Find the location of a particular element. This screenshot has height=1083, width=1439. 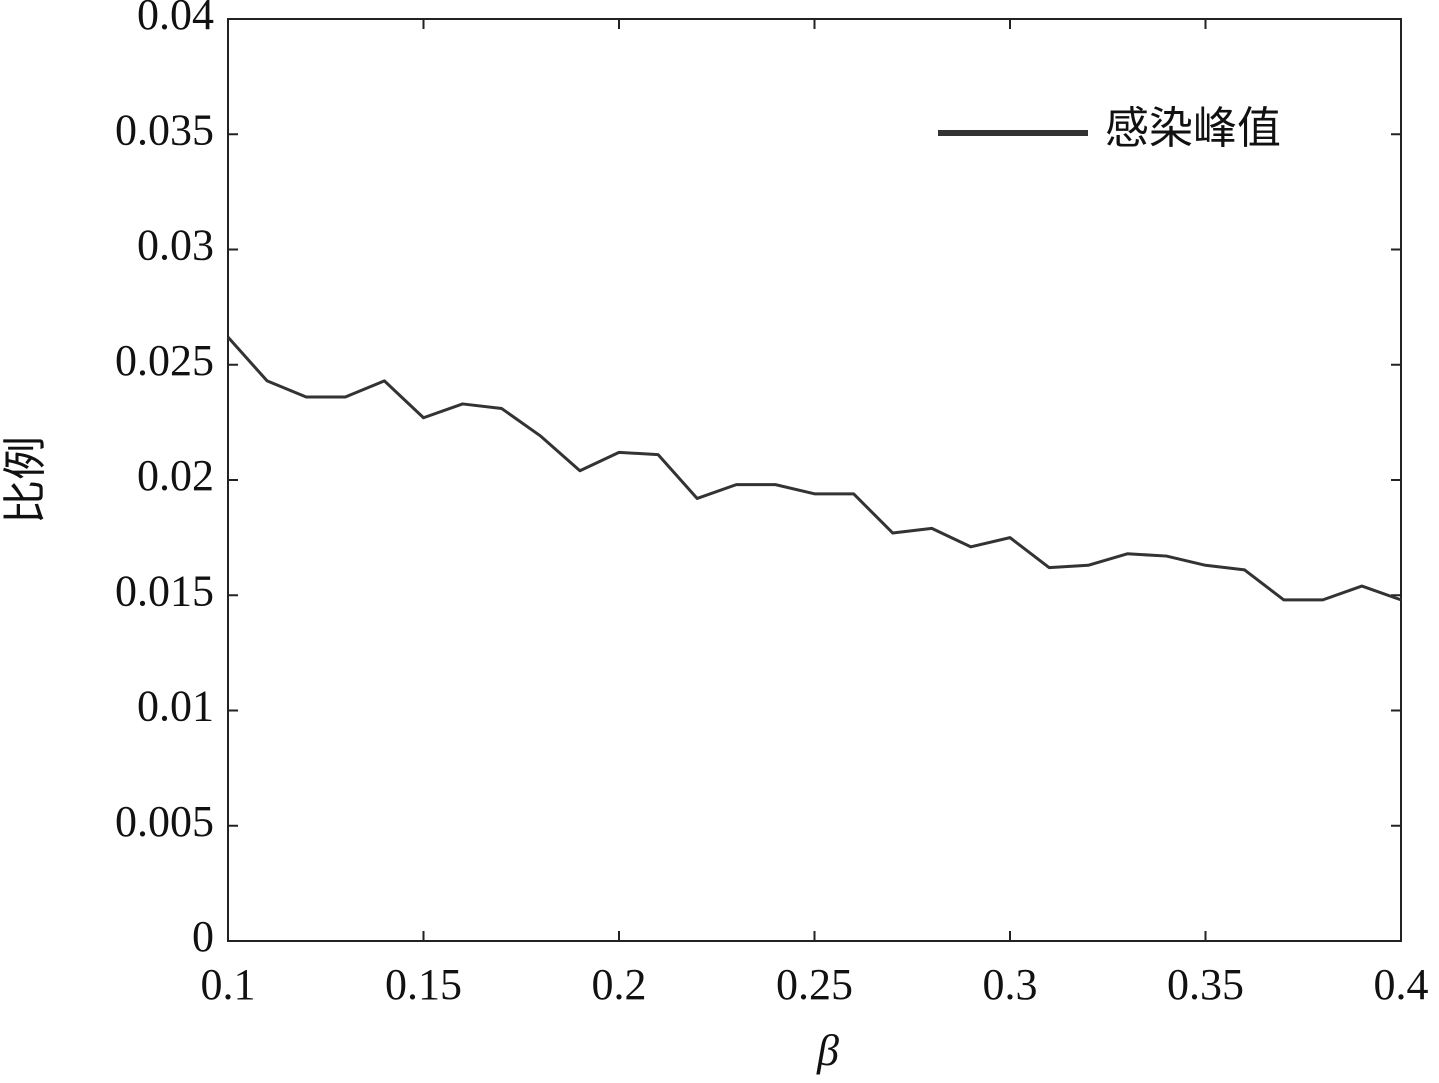

x-tick-label: 0.15 is located at coordinates (423, 984).